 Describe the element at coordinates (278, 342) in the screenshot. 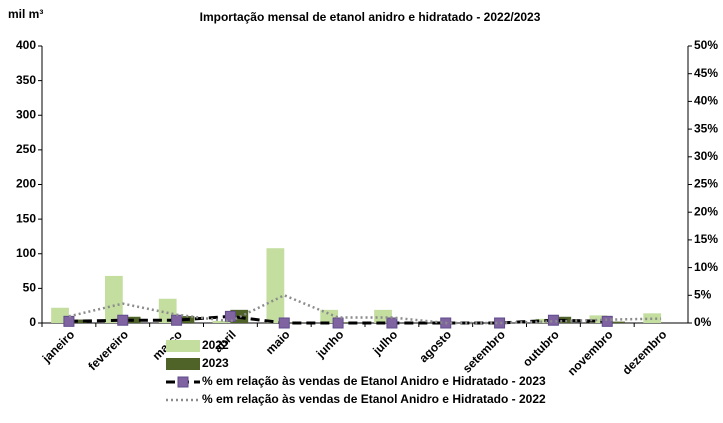

I see `x-tick-label: maio` at that location.